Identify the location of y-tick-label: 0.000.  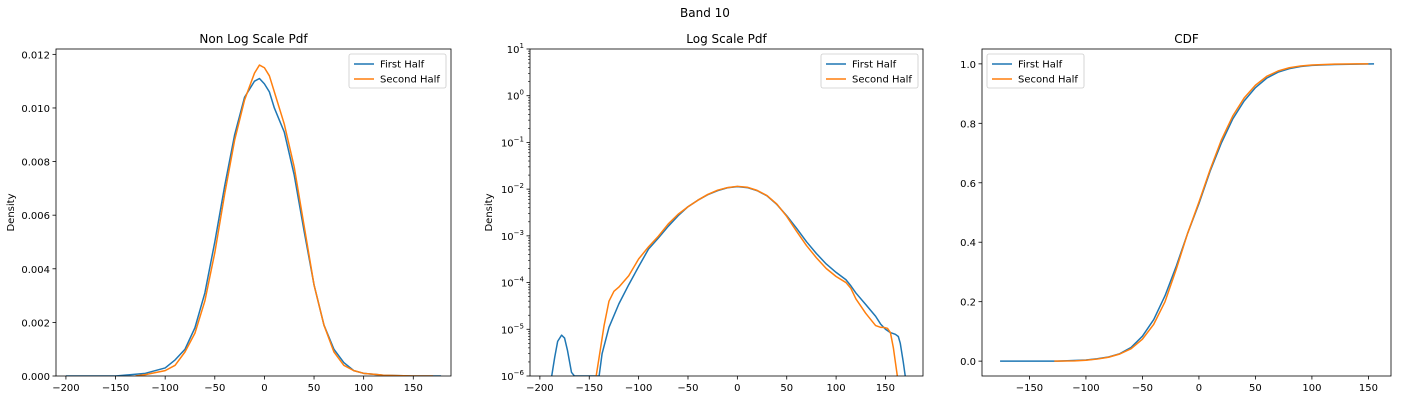
(35, 377).